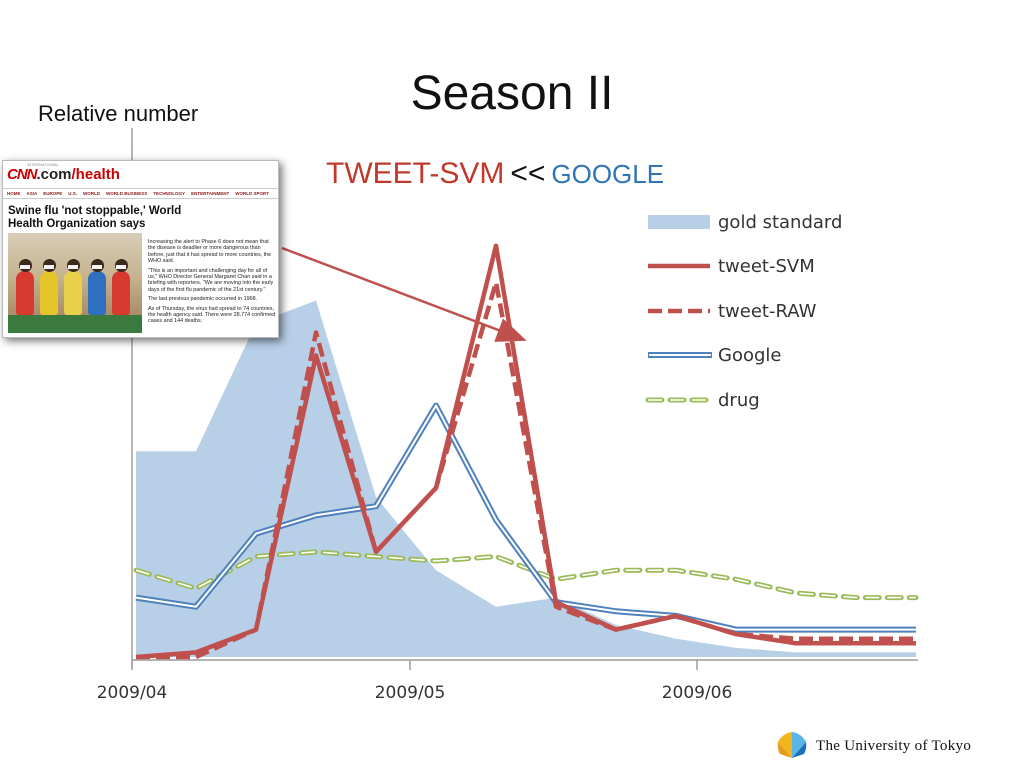  I want to click on news-nav-item: HOME, so click(14, 193).